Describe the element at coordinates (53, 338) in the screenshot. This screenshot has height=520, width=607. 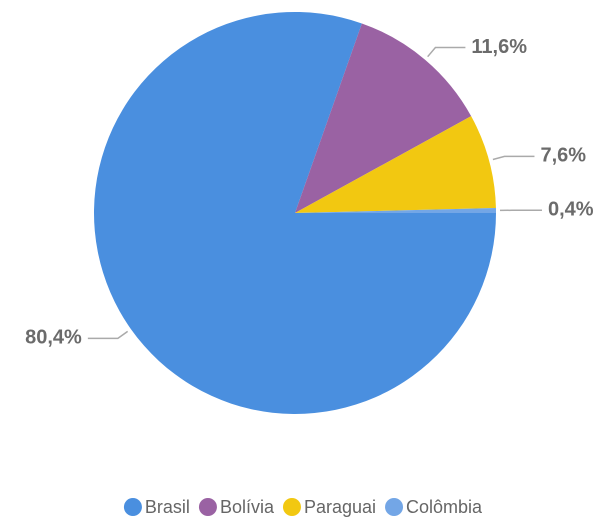
I see `data-label: 80,4%` at that location.